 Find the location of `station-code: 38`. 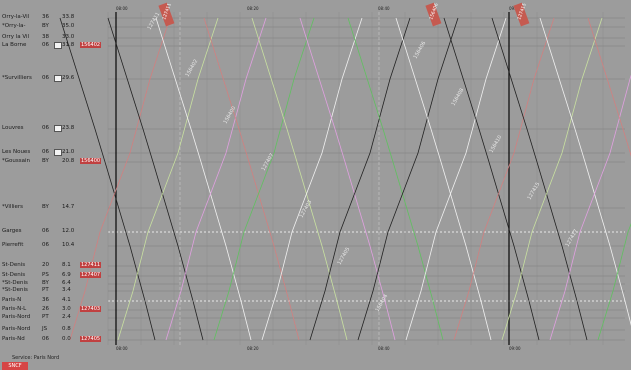

station-code: 38 is located at coordinates (45, 37).